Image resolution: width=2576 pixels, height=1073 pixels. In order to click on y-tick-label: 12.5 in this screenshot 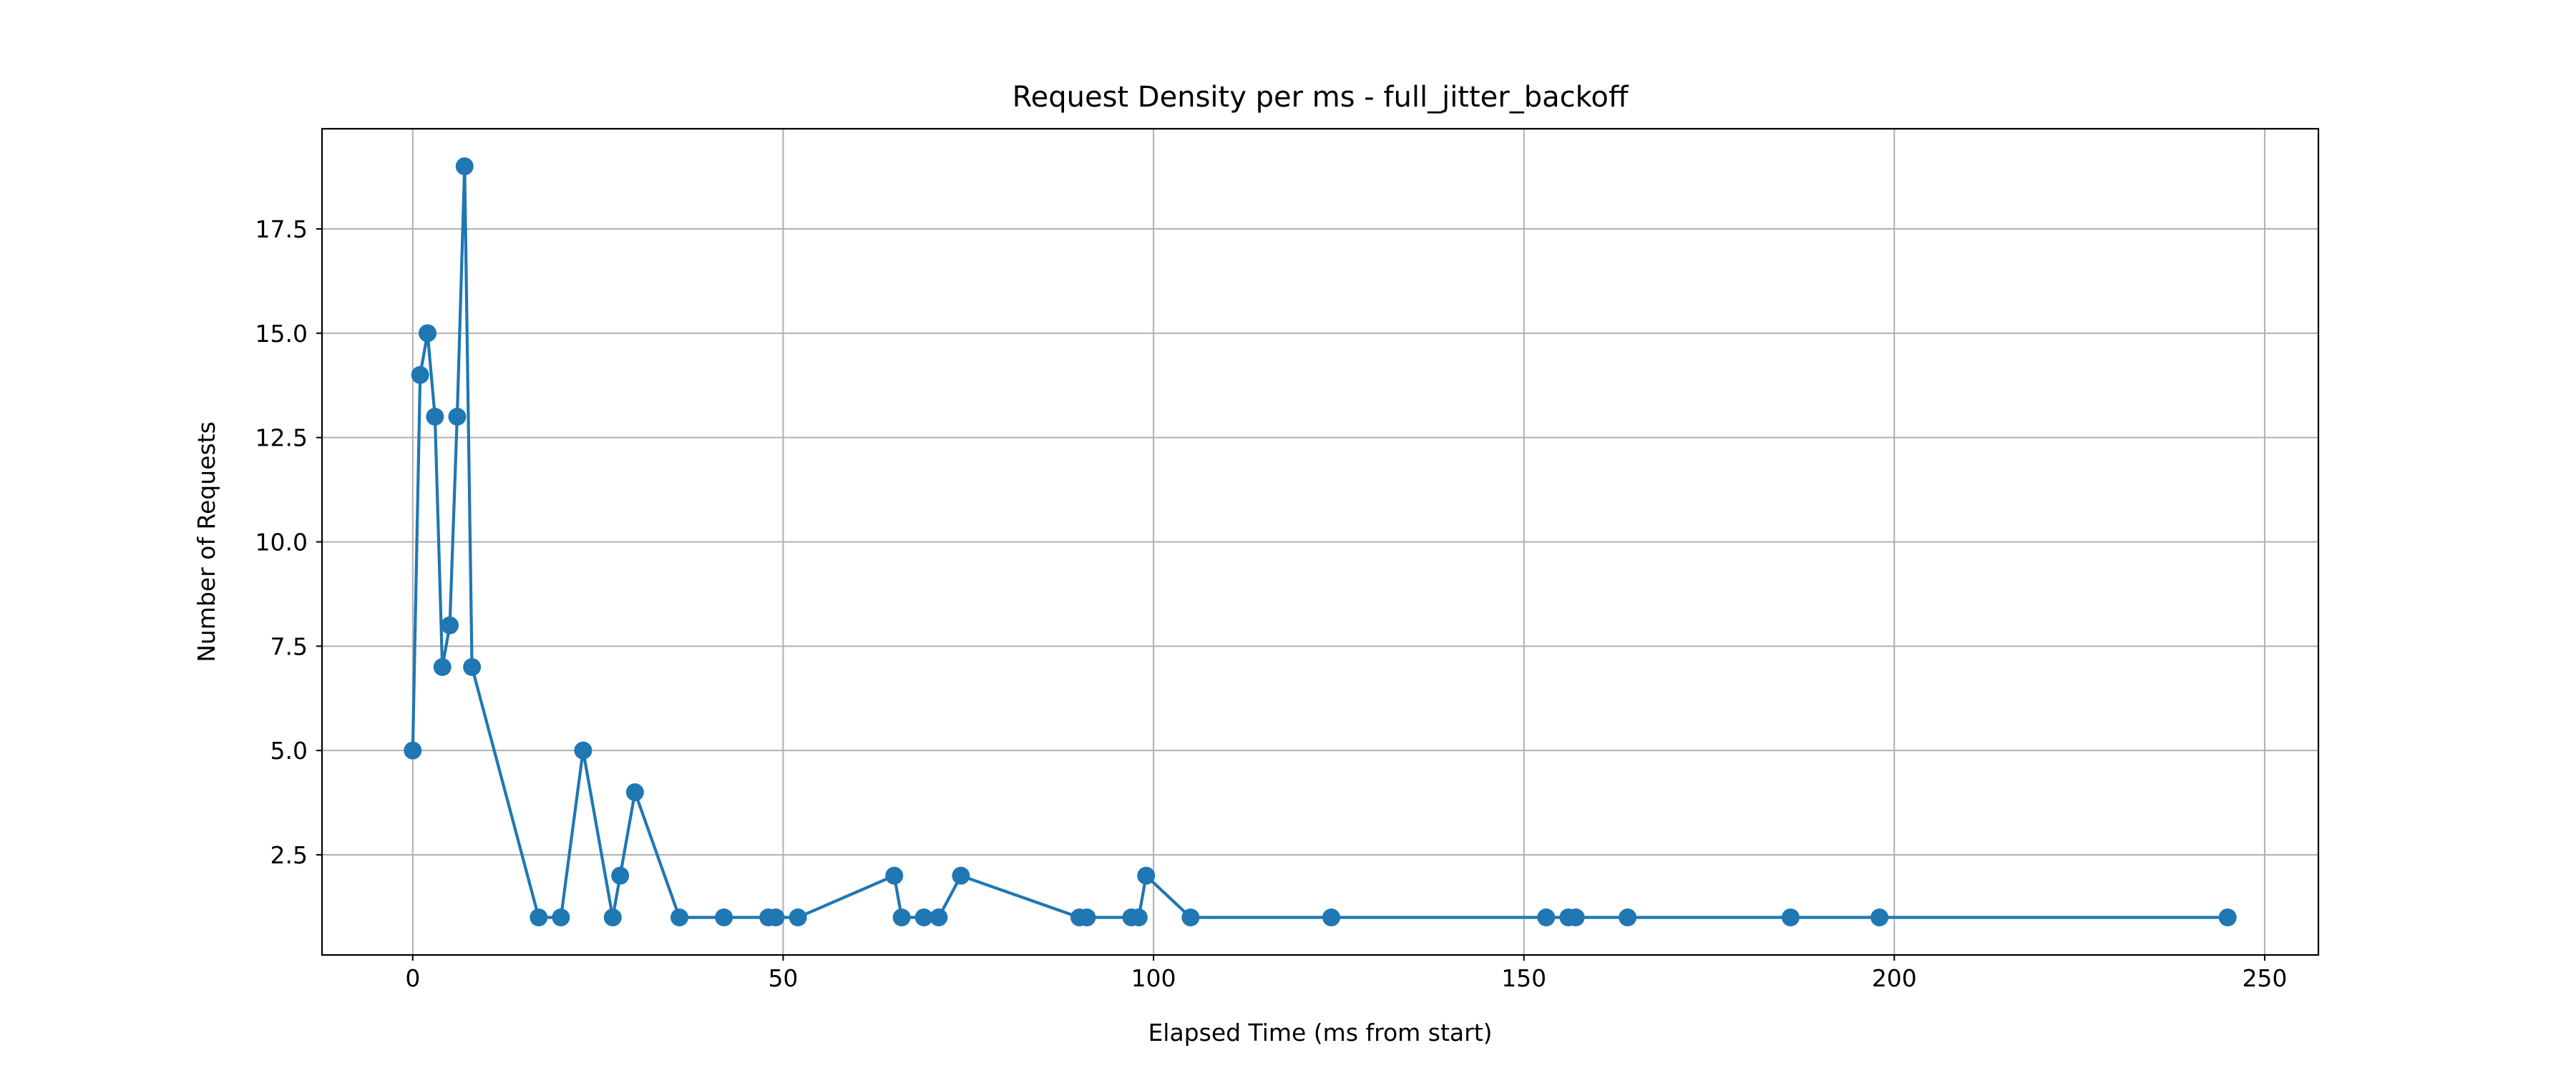, I will do `click(281, 438)`.